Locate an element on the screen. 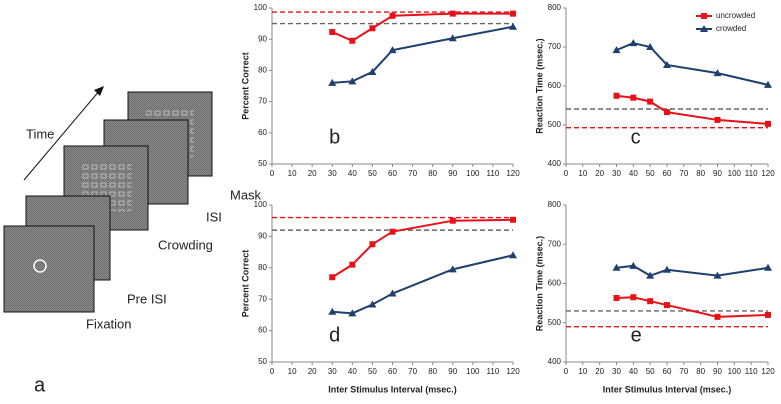 This screenshot has height=404, width=781. panel-label: e is located at coordinates (636, 335).